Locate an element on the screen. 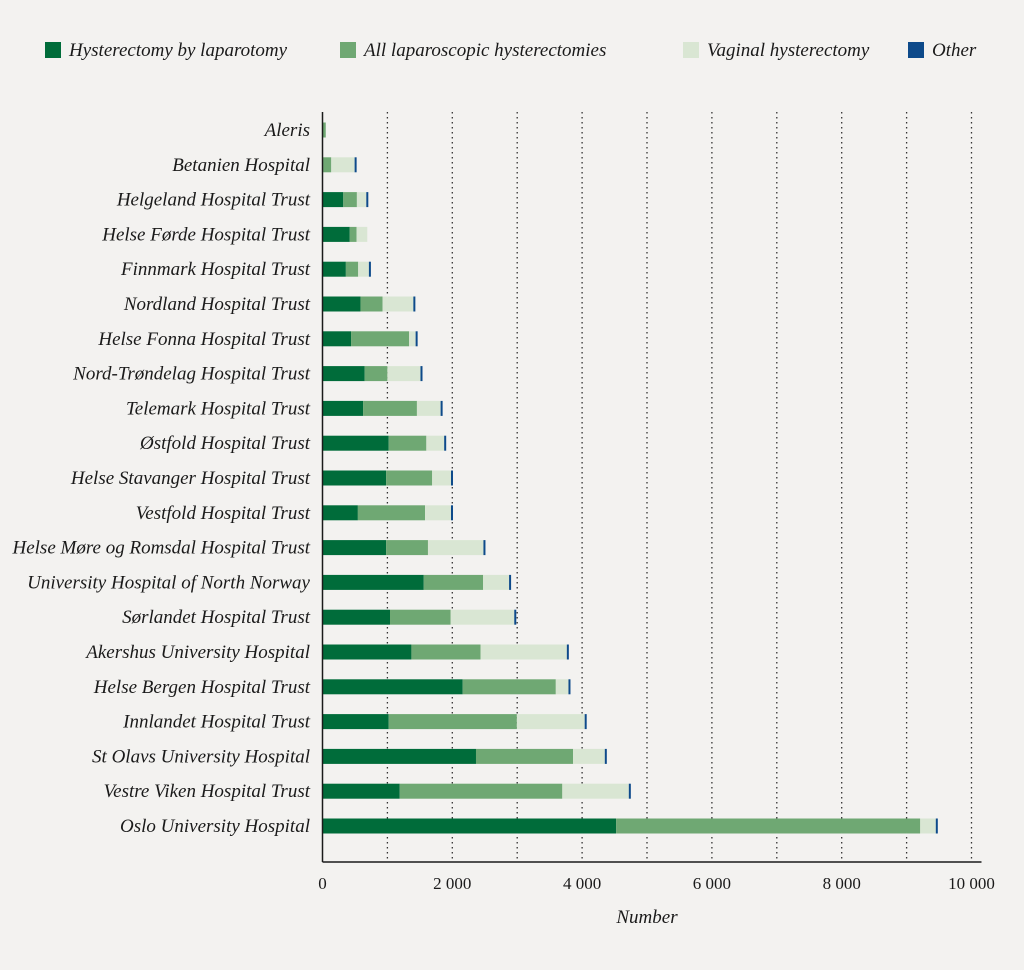  x-tick-label: 2 000 is located at coordinates (452, 883).